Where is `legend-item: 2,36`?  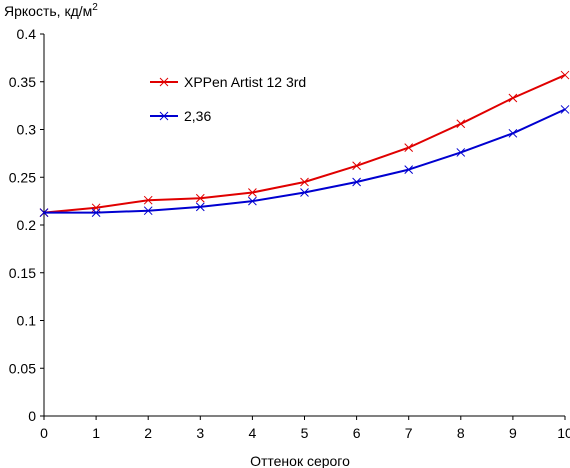 legend-item: 2,36 is located at coordinates (180, 116).